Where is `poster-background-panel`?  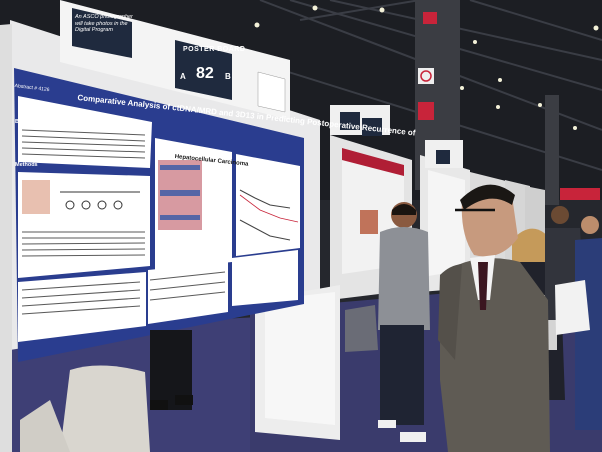 poster-background-panel is located at coordinates (85, 132).